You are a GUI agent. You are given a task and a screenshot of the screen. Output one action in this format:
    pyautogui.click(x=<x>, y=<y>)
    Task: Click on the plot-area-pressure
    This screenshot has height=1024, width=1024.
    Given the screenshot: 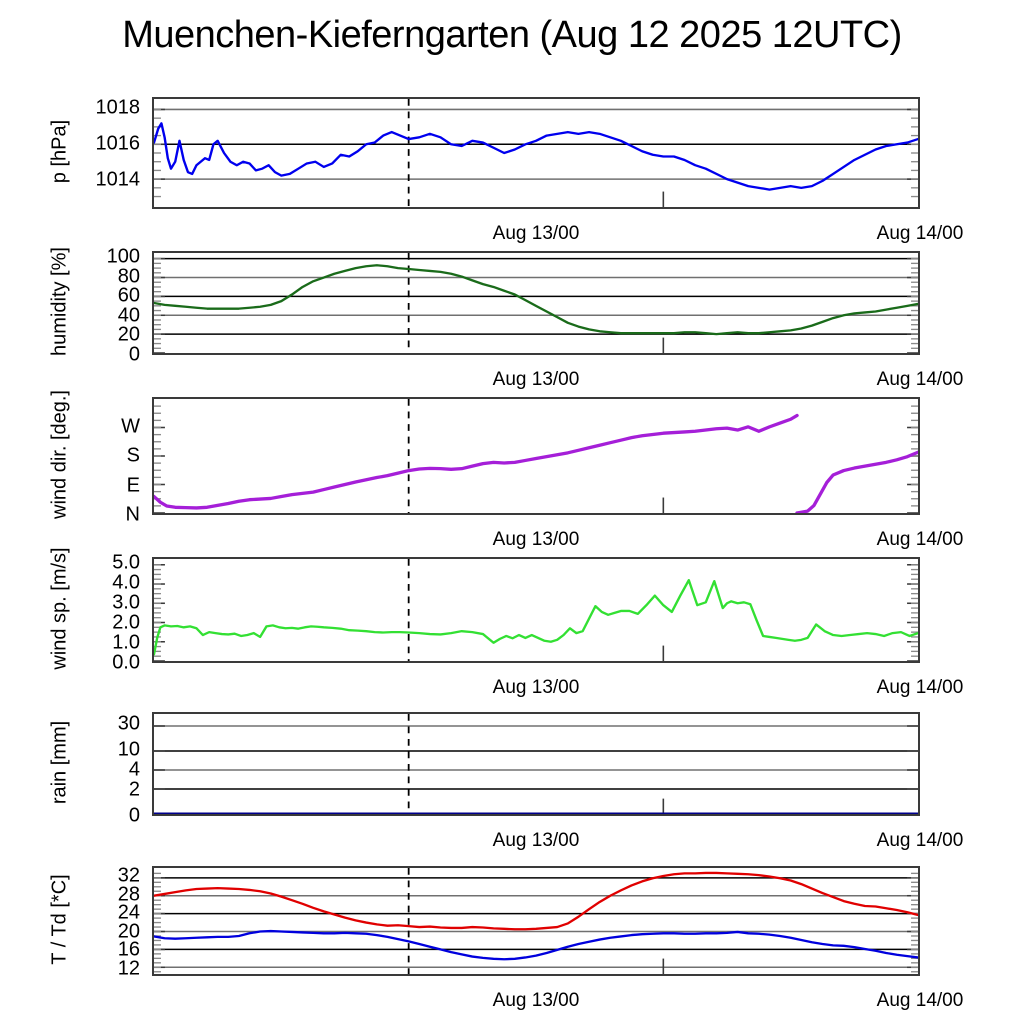 What is the action you would take?
    pyautogui.click(x=536, y=153)
    